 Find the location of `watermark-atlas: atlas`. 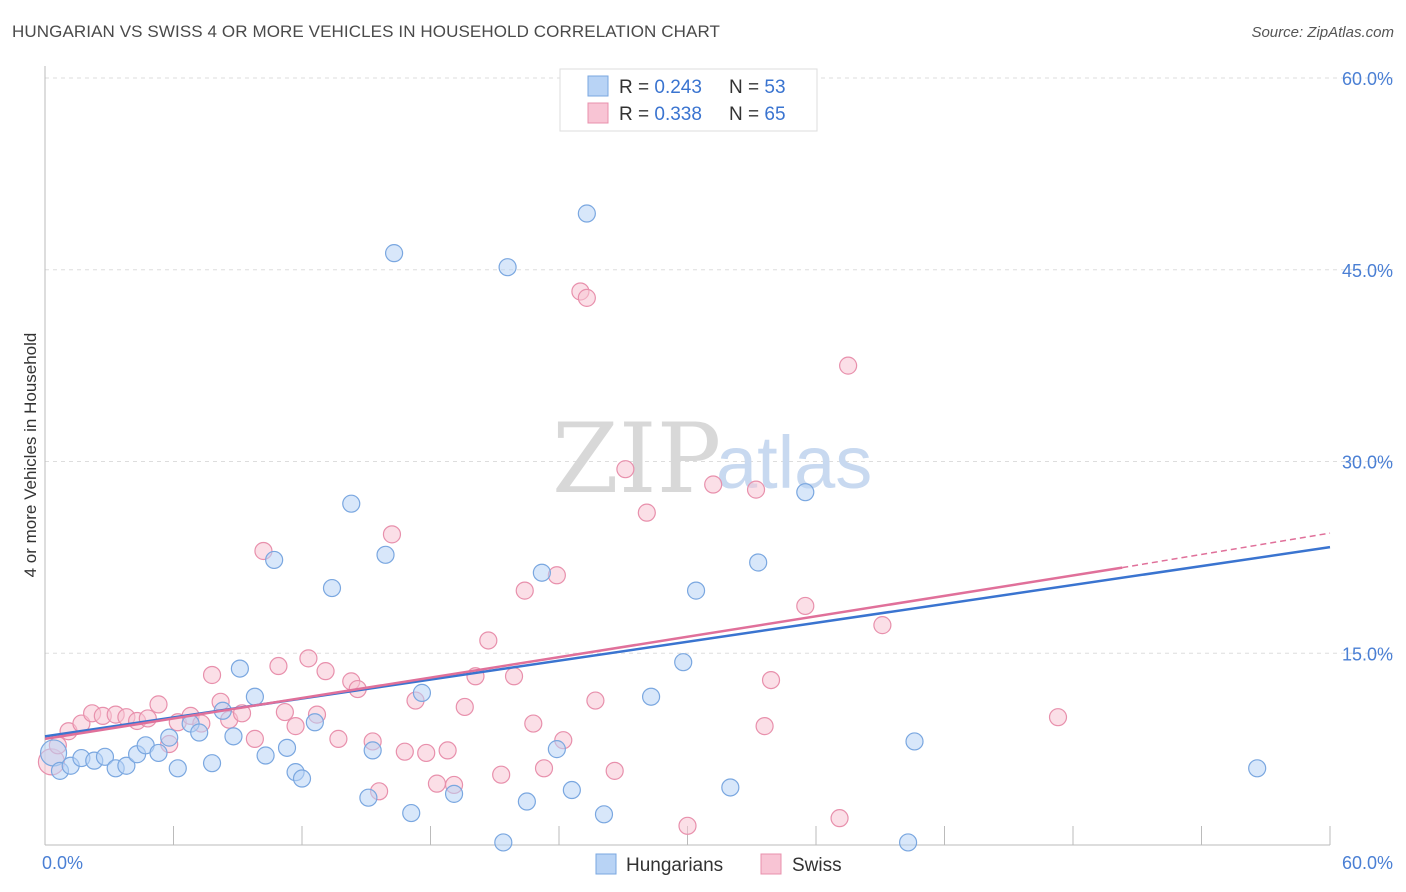

watermark-atlas: atlas is located at coordinates (794, 462).